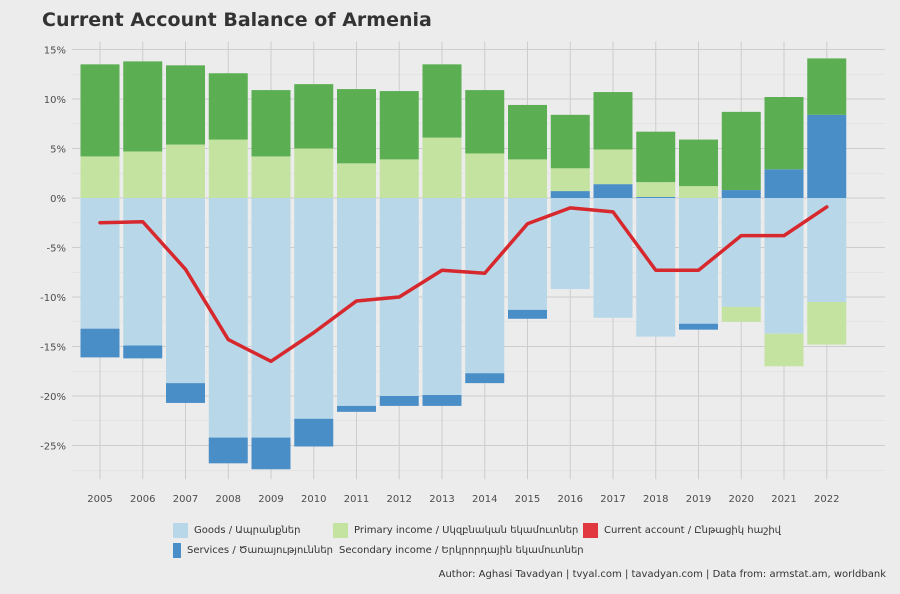  What do you see at coordinates (613, 167) in the screenshot?
I see `bar-primary-income-2017` at bounding box center [613, 167].